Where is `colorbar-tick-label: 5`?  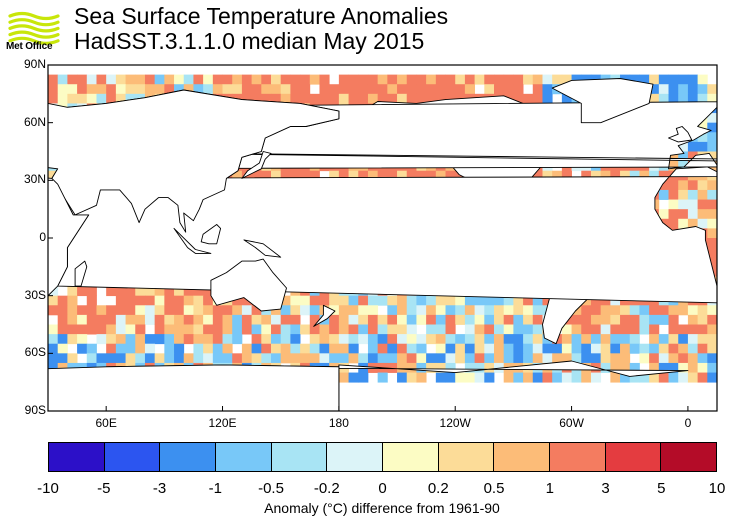
colorbar-tick-label: 5 is located at coordinates (661, 488).